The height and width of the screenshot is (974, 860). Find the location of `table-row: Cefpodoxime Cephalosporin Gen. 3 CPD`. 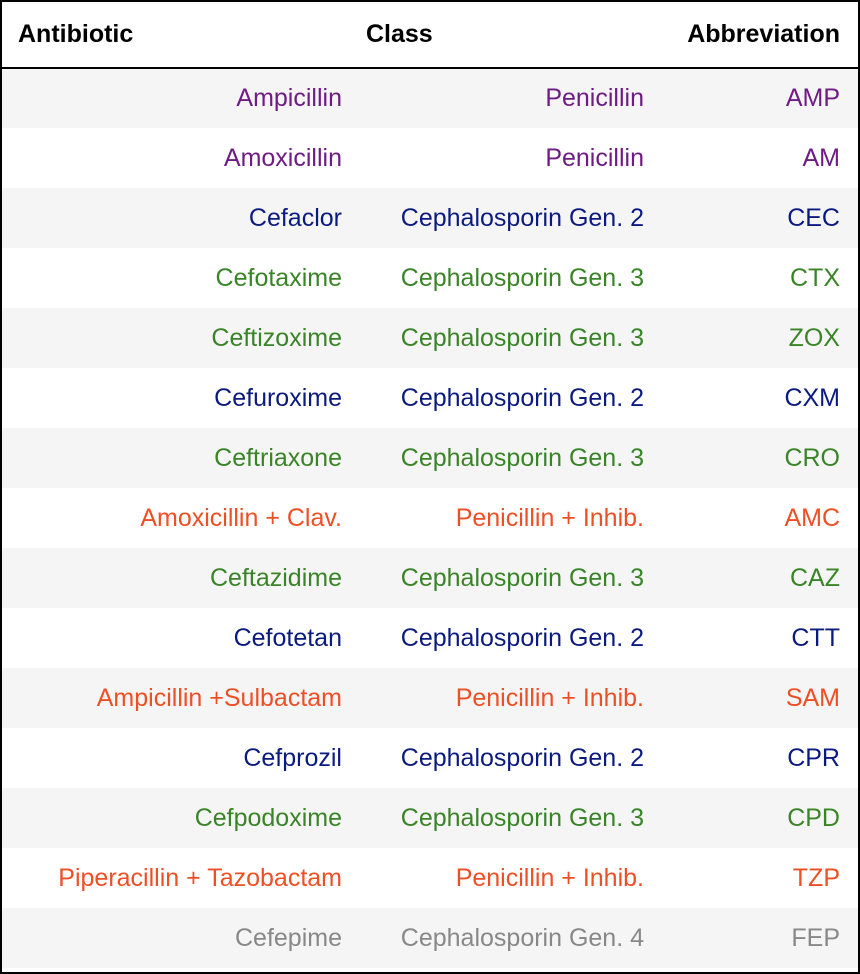

table-row: Cefpodoxime Cephalosporin Gen. 3 CPD is located at coordinates (430, 818).